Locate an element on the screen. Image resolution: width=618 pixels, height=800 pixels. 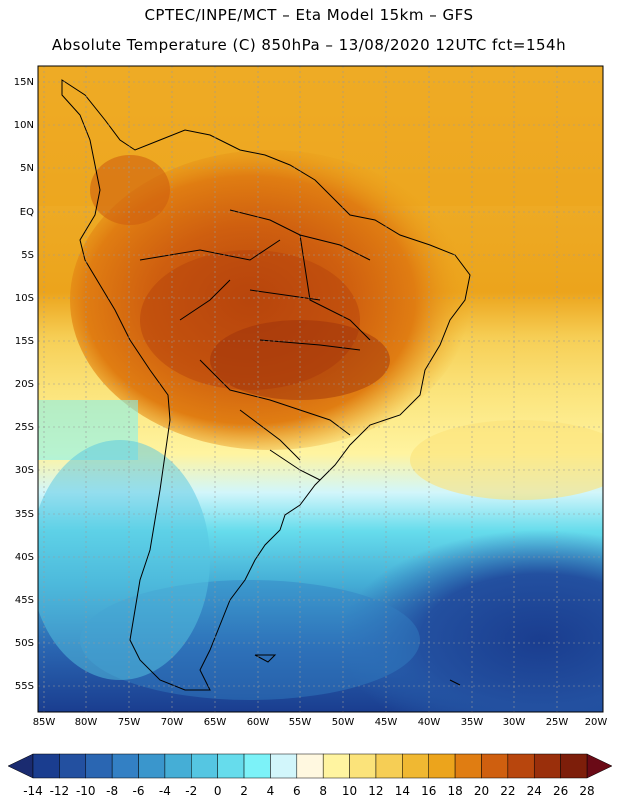
colorbar-label: -6 is located at coordinates (139, 791).